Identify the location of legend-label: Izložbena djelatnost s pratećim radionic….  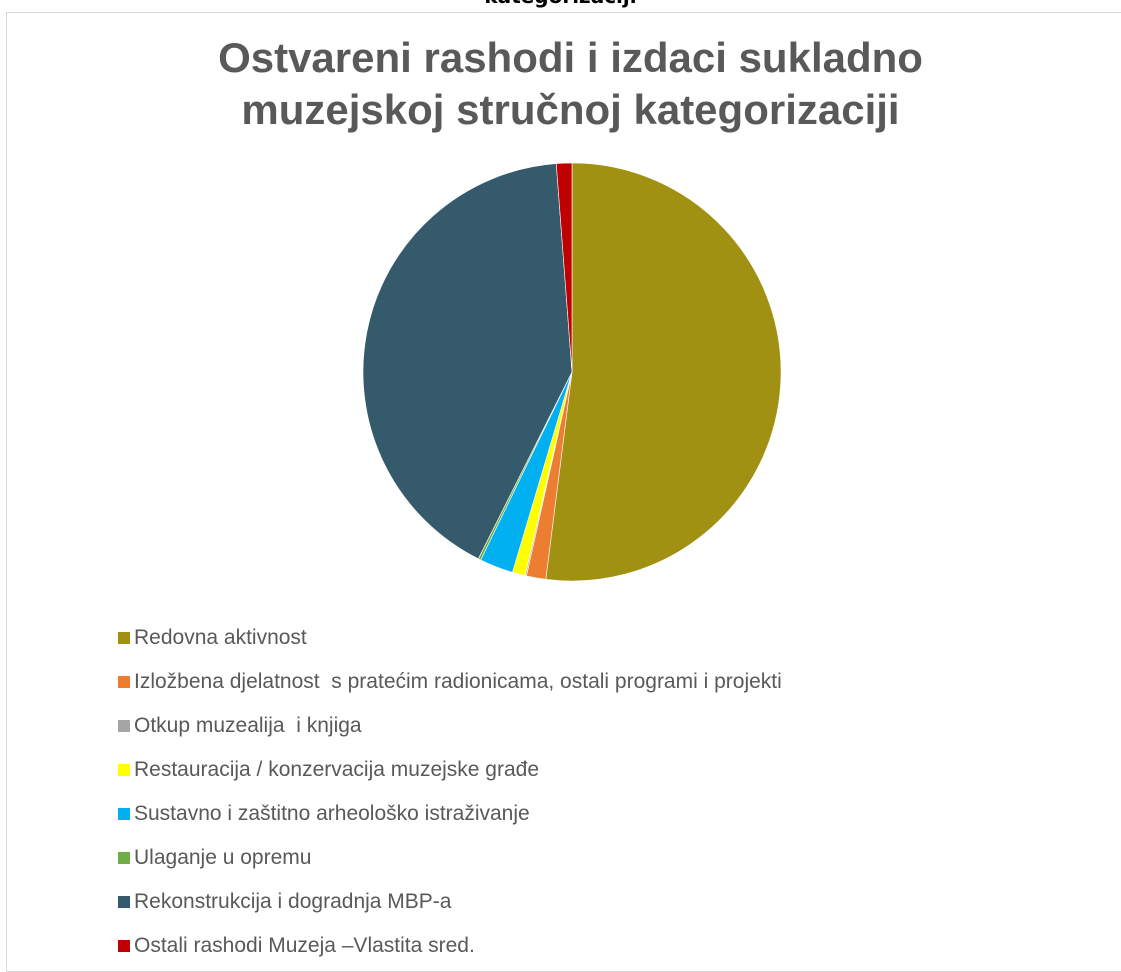
(458, 681).